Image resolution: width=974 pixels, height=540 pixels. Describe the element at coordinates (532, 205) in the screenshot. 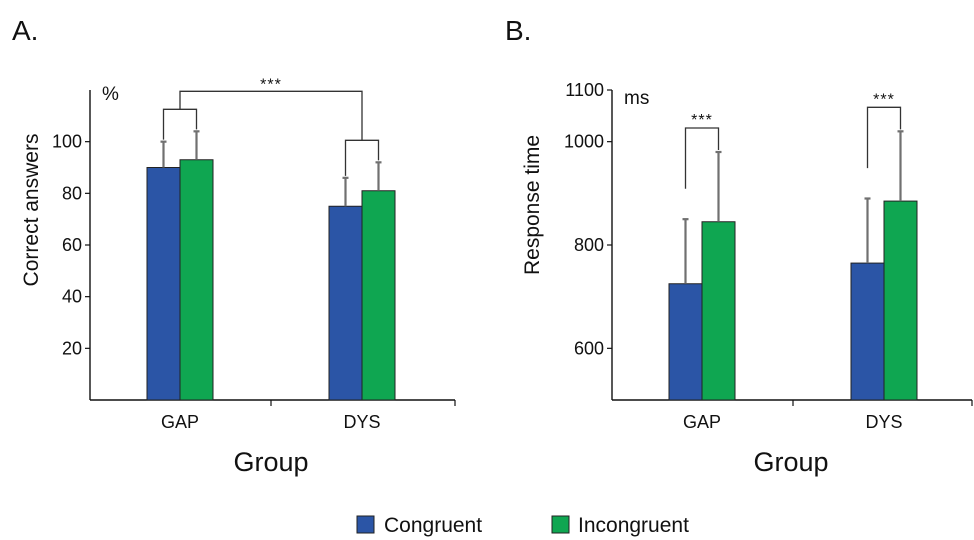

I see `panel-b-y-axis-title: Response time` at that location.